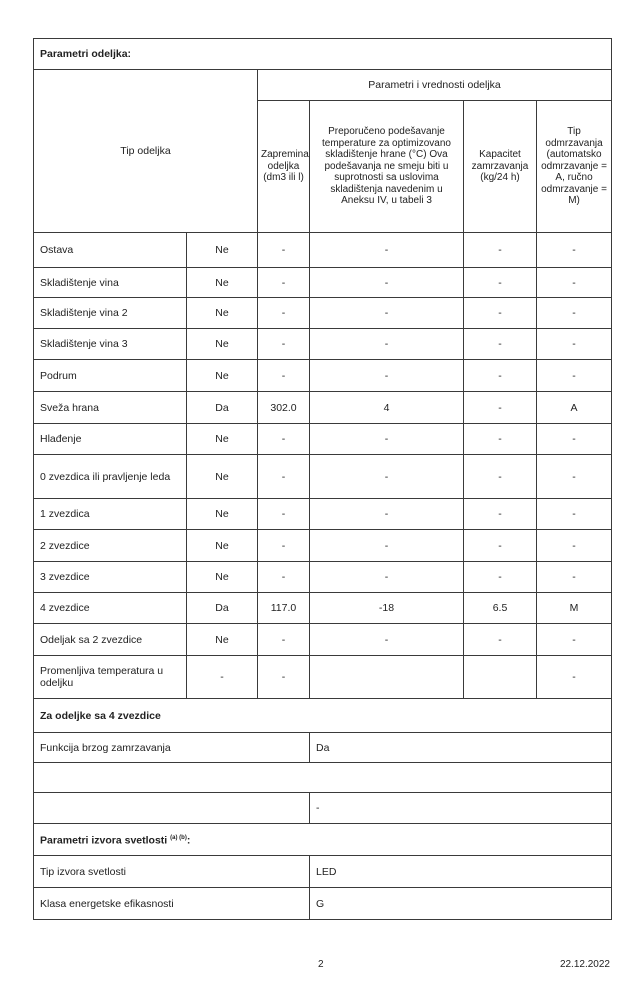  I want to click on table-row: 2 zvezdice Ne - - - -, so click(323, 545).